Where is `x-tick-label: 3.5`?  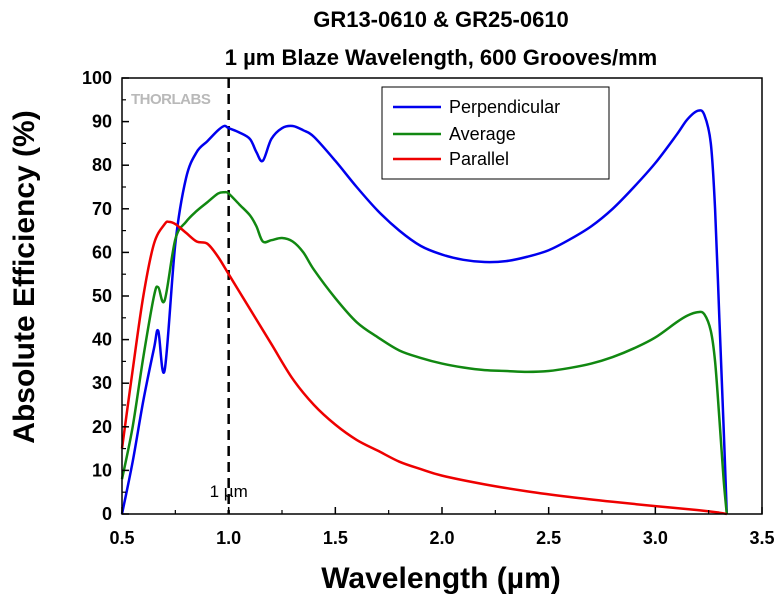 x-tick-label: 3.5 is located at coordinates (761, 538).